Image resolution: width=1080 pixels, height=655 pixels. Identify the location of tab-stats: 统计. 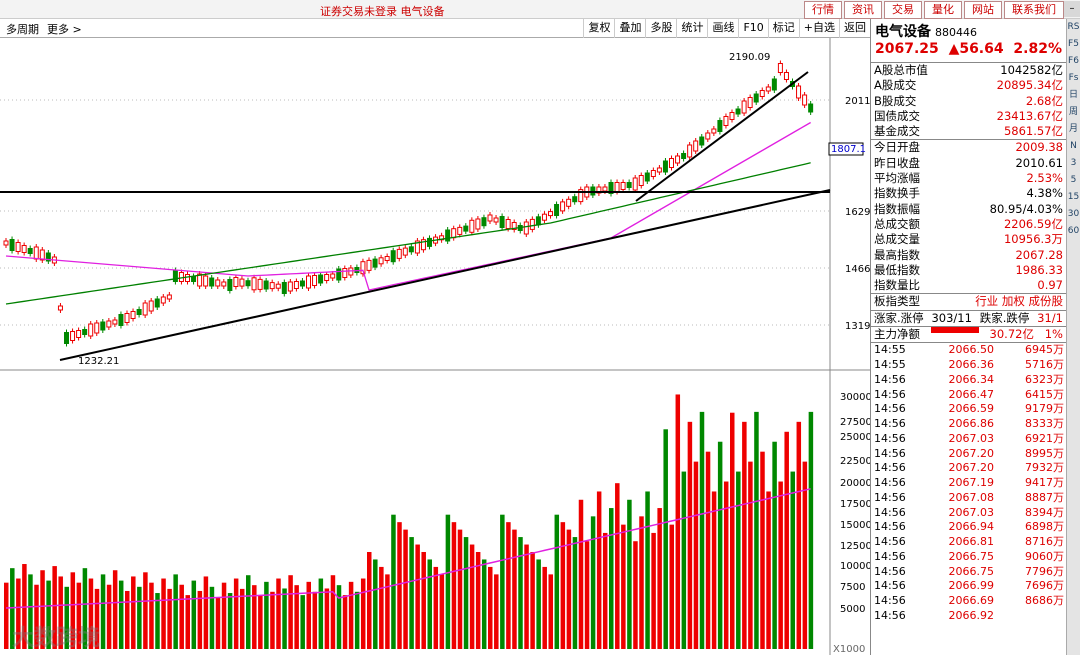
(691, 28).